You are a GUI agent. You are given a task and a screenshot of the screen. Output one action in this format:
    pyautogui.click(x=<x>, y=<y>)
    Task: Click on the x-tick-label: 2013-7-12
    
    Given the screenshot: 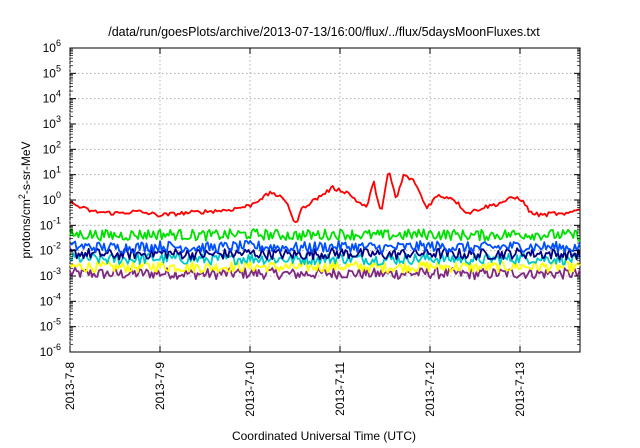 What is the action you would take?
    pyautogui.click(x=430, y=389)
    